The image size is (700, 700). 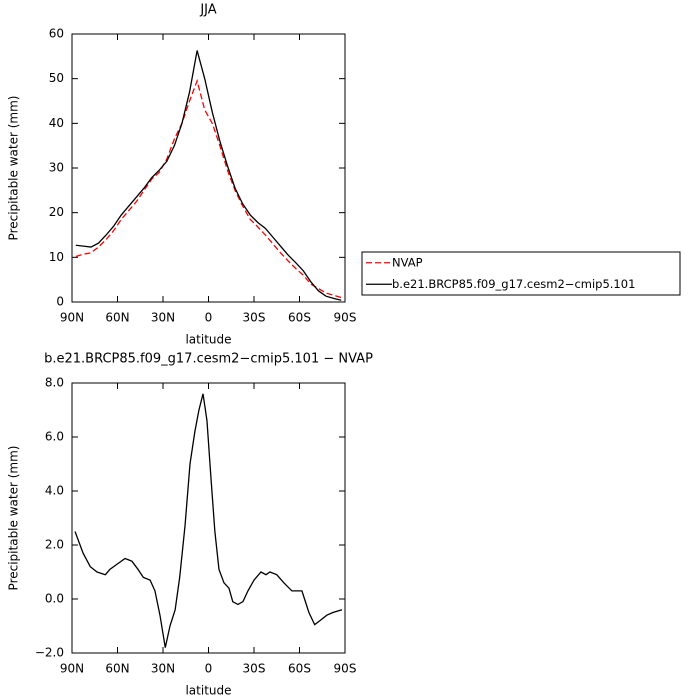 I want to click on y-tick-label: 10, so click(x=56, y=257).